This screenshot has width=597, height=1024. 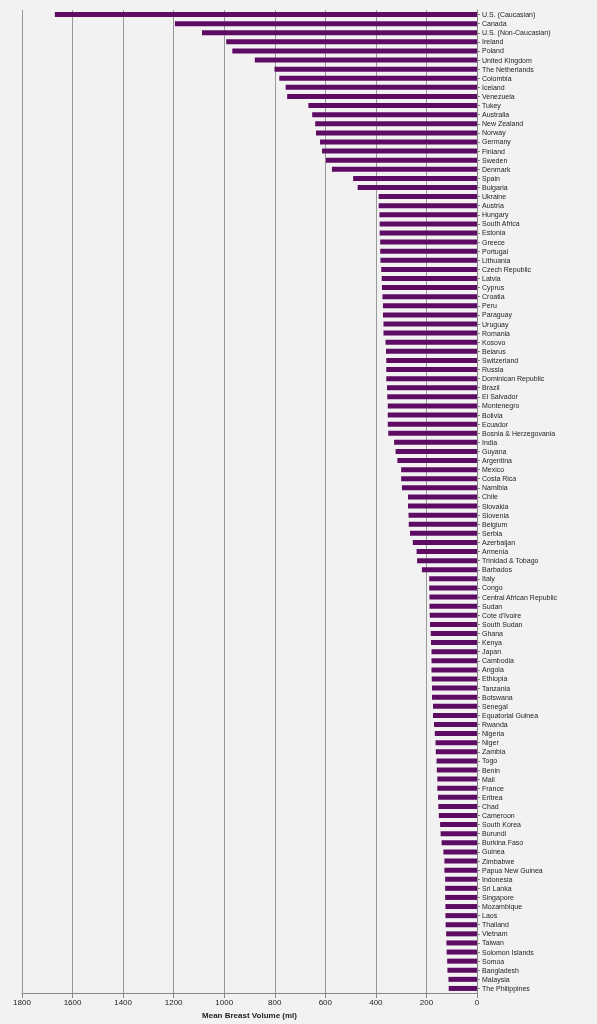 I want to click on x-tick-label: 800, so click(x=275, y=1002).